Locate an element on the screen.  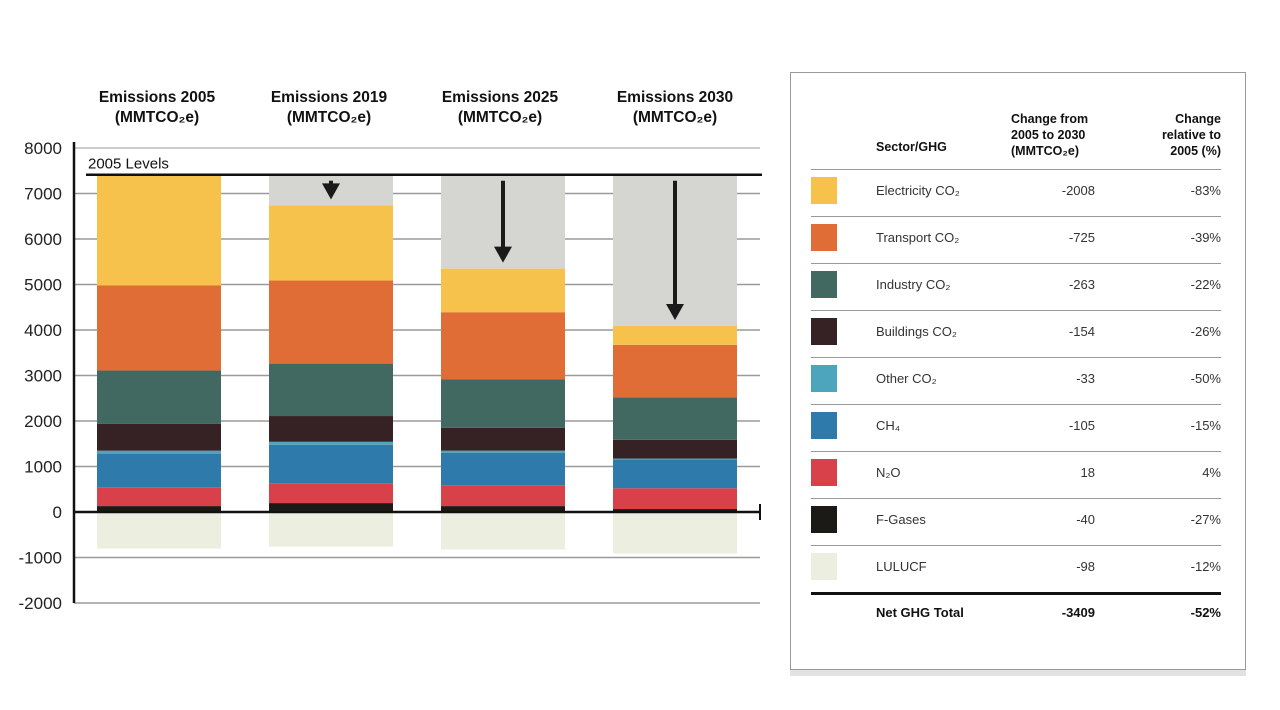
table-row: LULUCF -98 -12% is located at coordinates (1016, 569).